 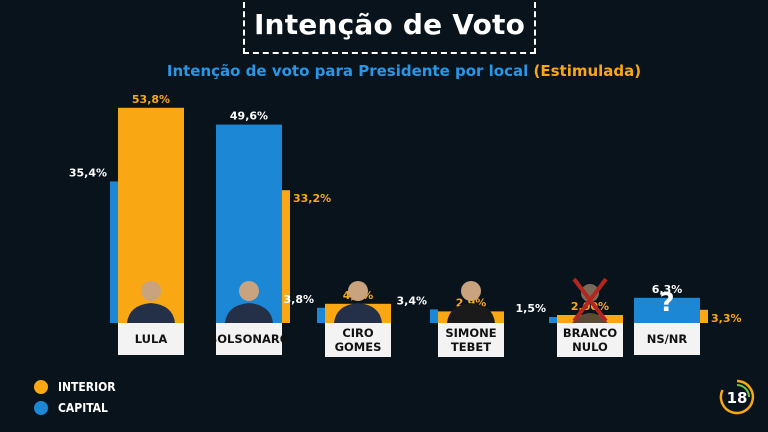 I want to click on subtitle-highlight: (Estimulada), so click(x=587, y=71).